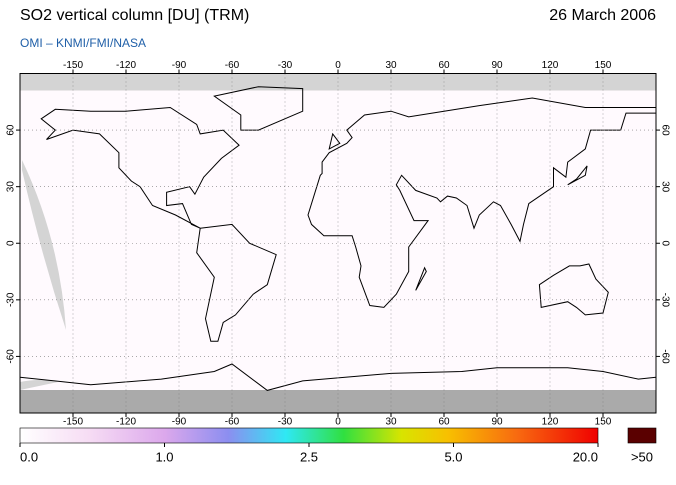 The height and width of the screenshot is (485, 676). What do you see at coordinates (338, 377) in the screenshot?
I see `coastline-antarctica` at bounding box center [338, 377].